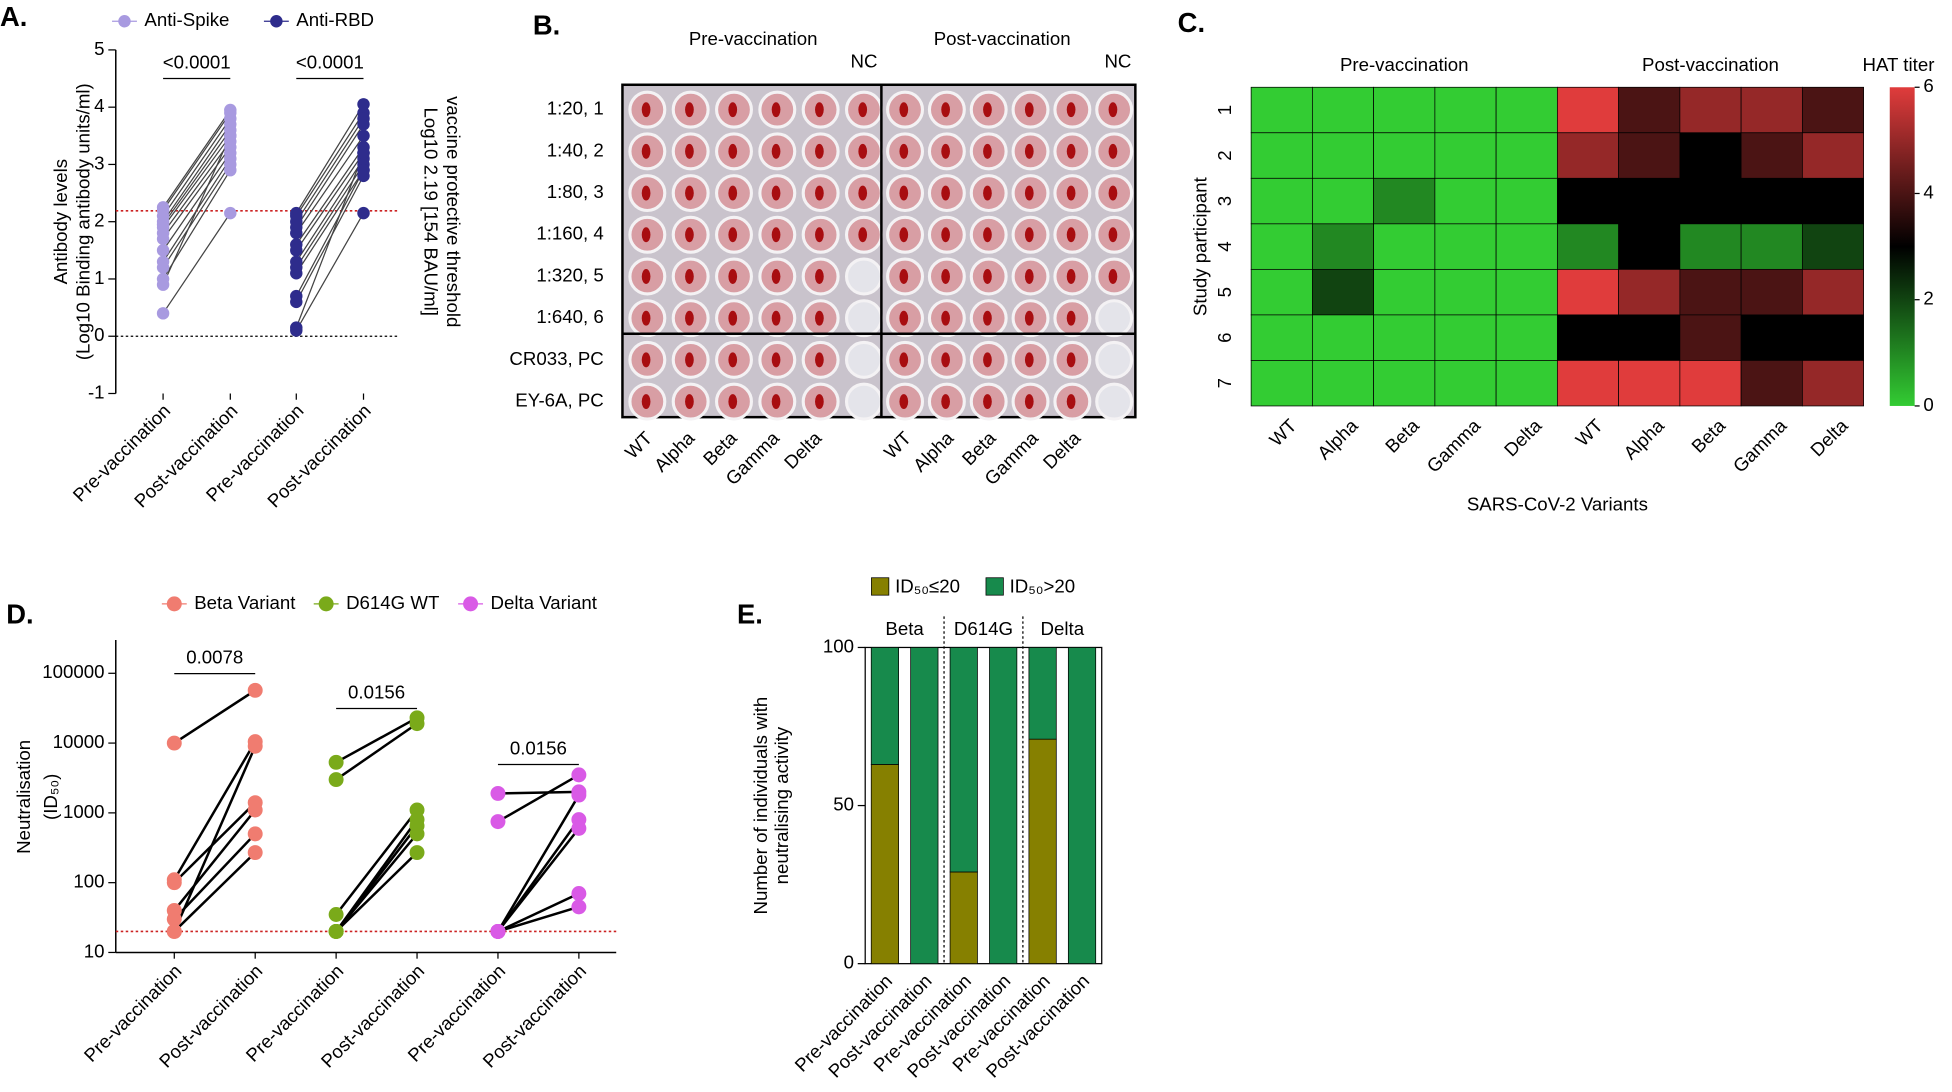  Describe the element at coordinates (538, 747) in the screenshot. I see `p-value: 0.0156` at that location.